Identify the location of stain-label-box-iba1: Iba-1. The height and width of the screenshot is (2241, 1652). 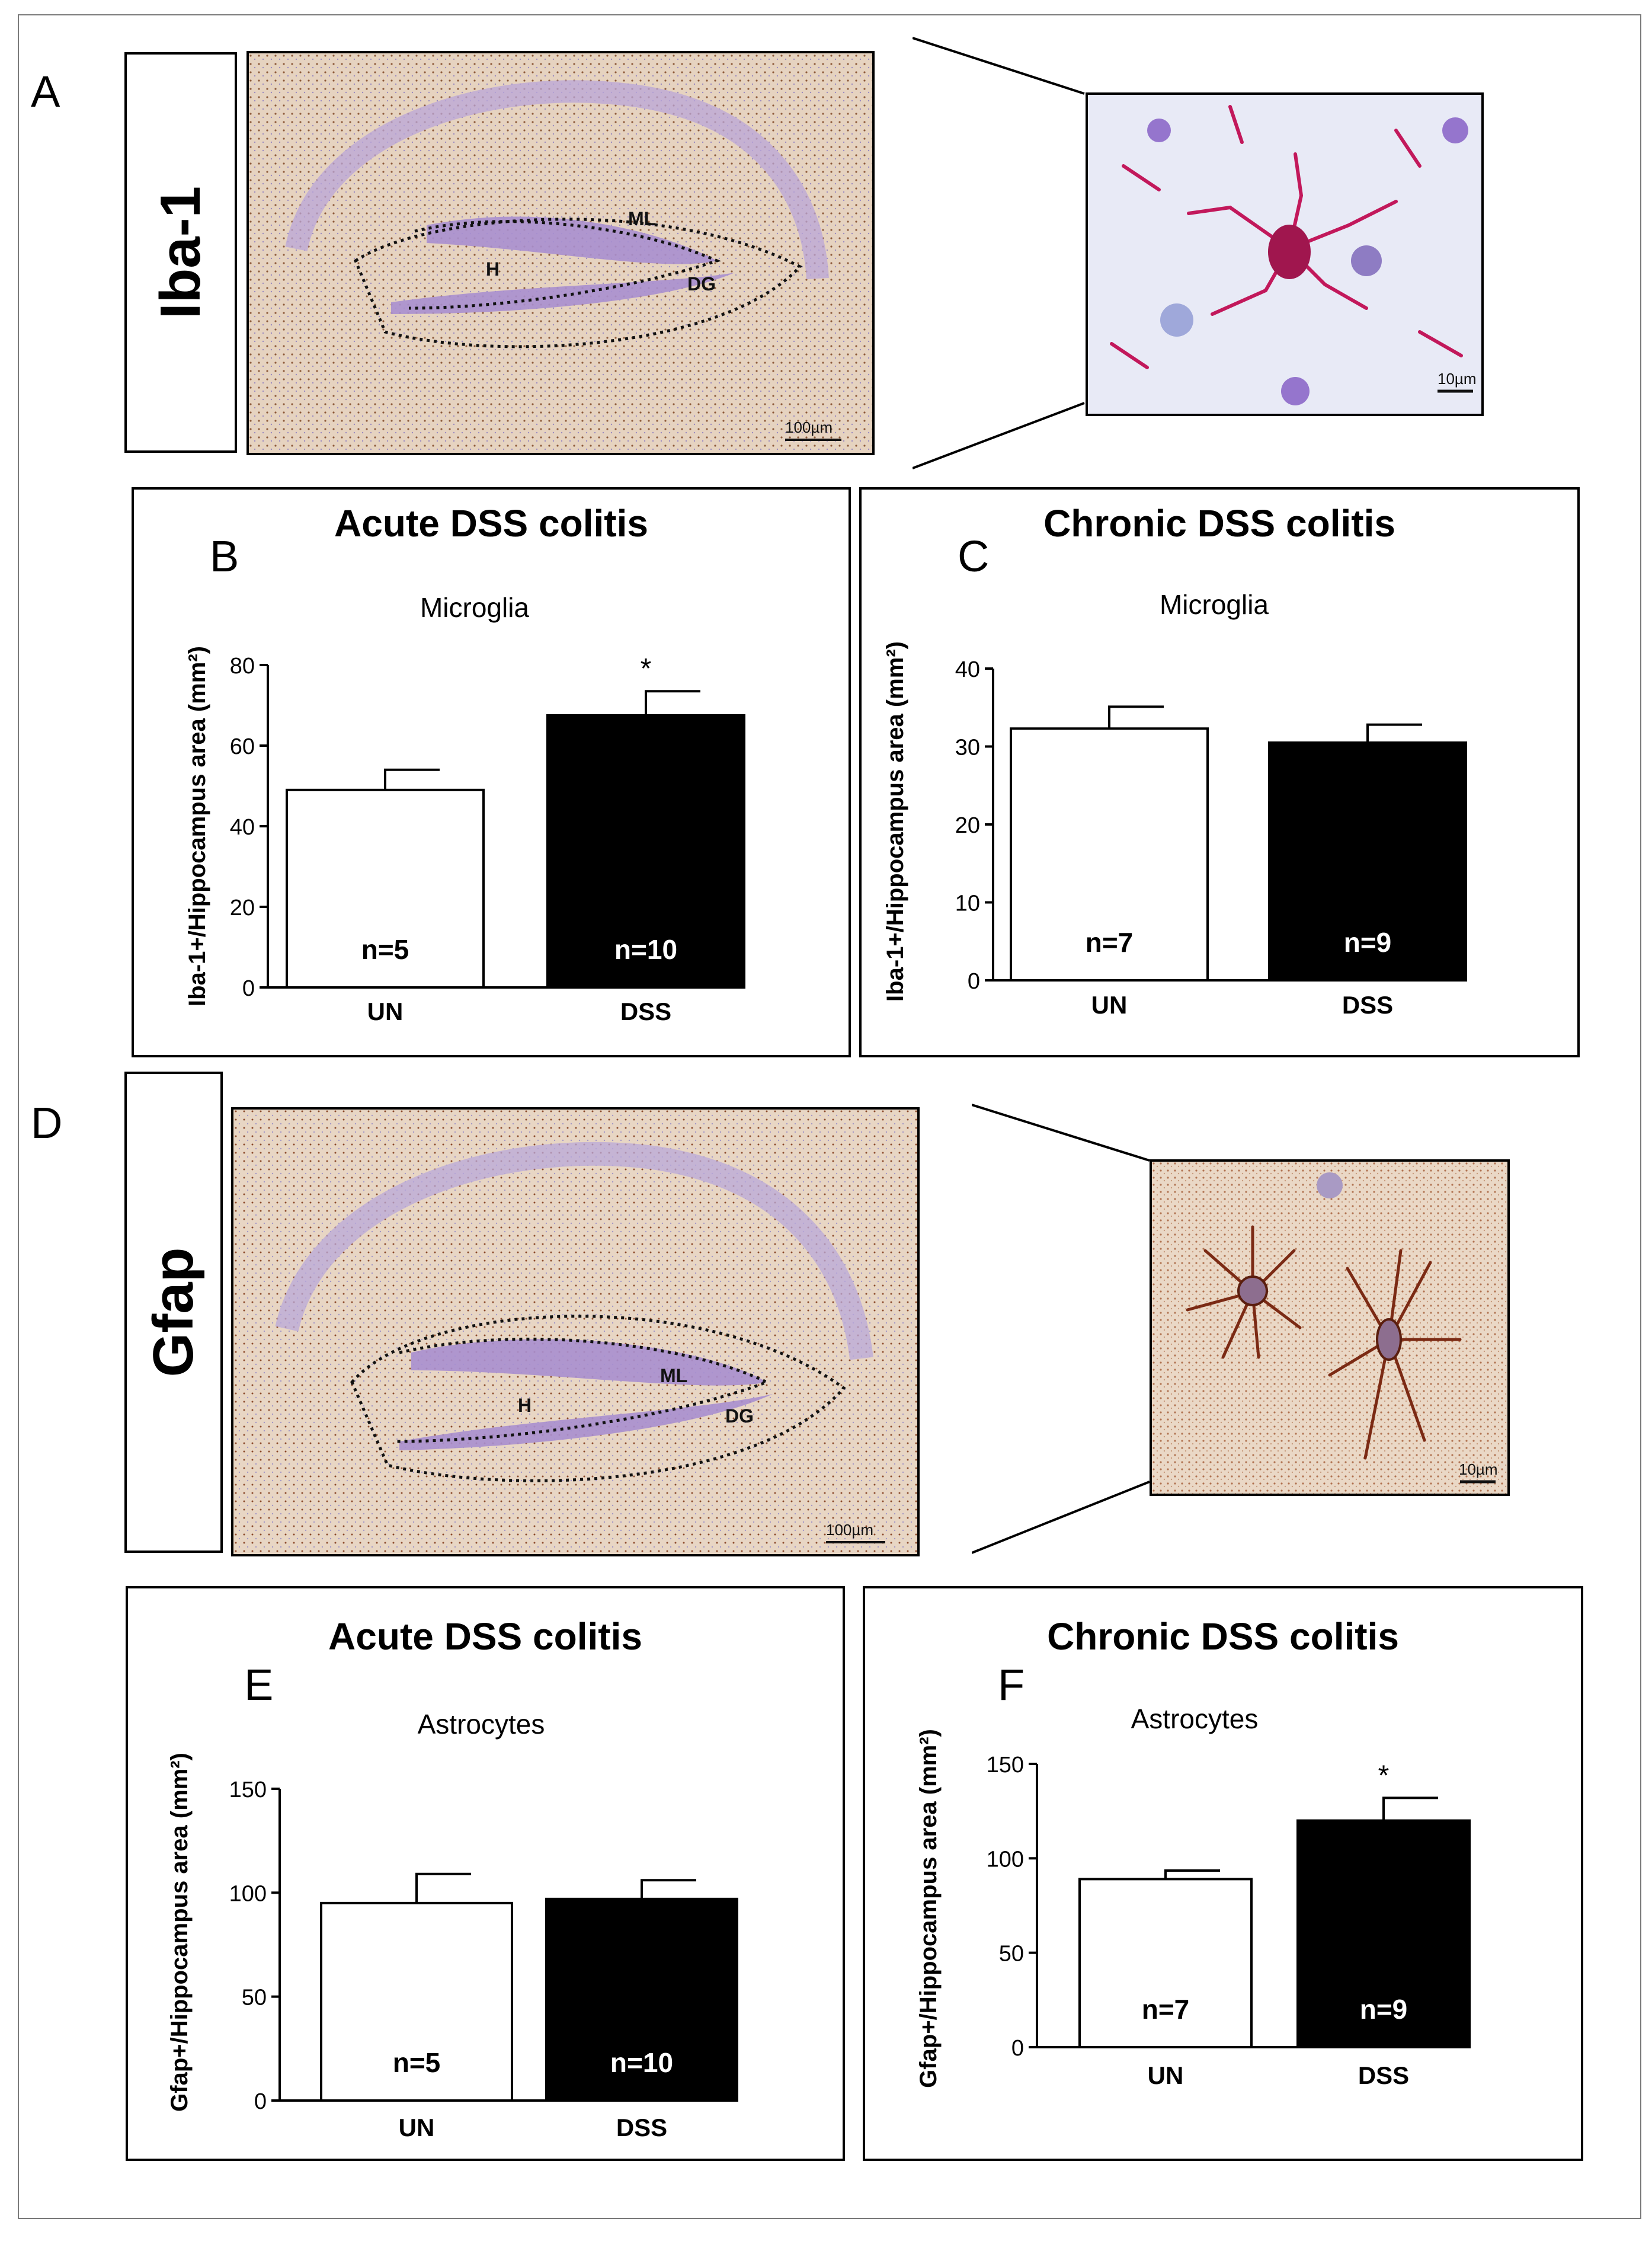
(180, 252).